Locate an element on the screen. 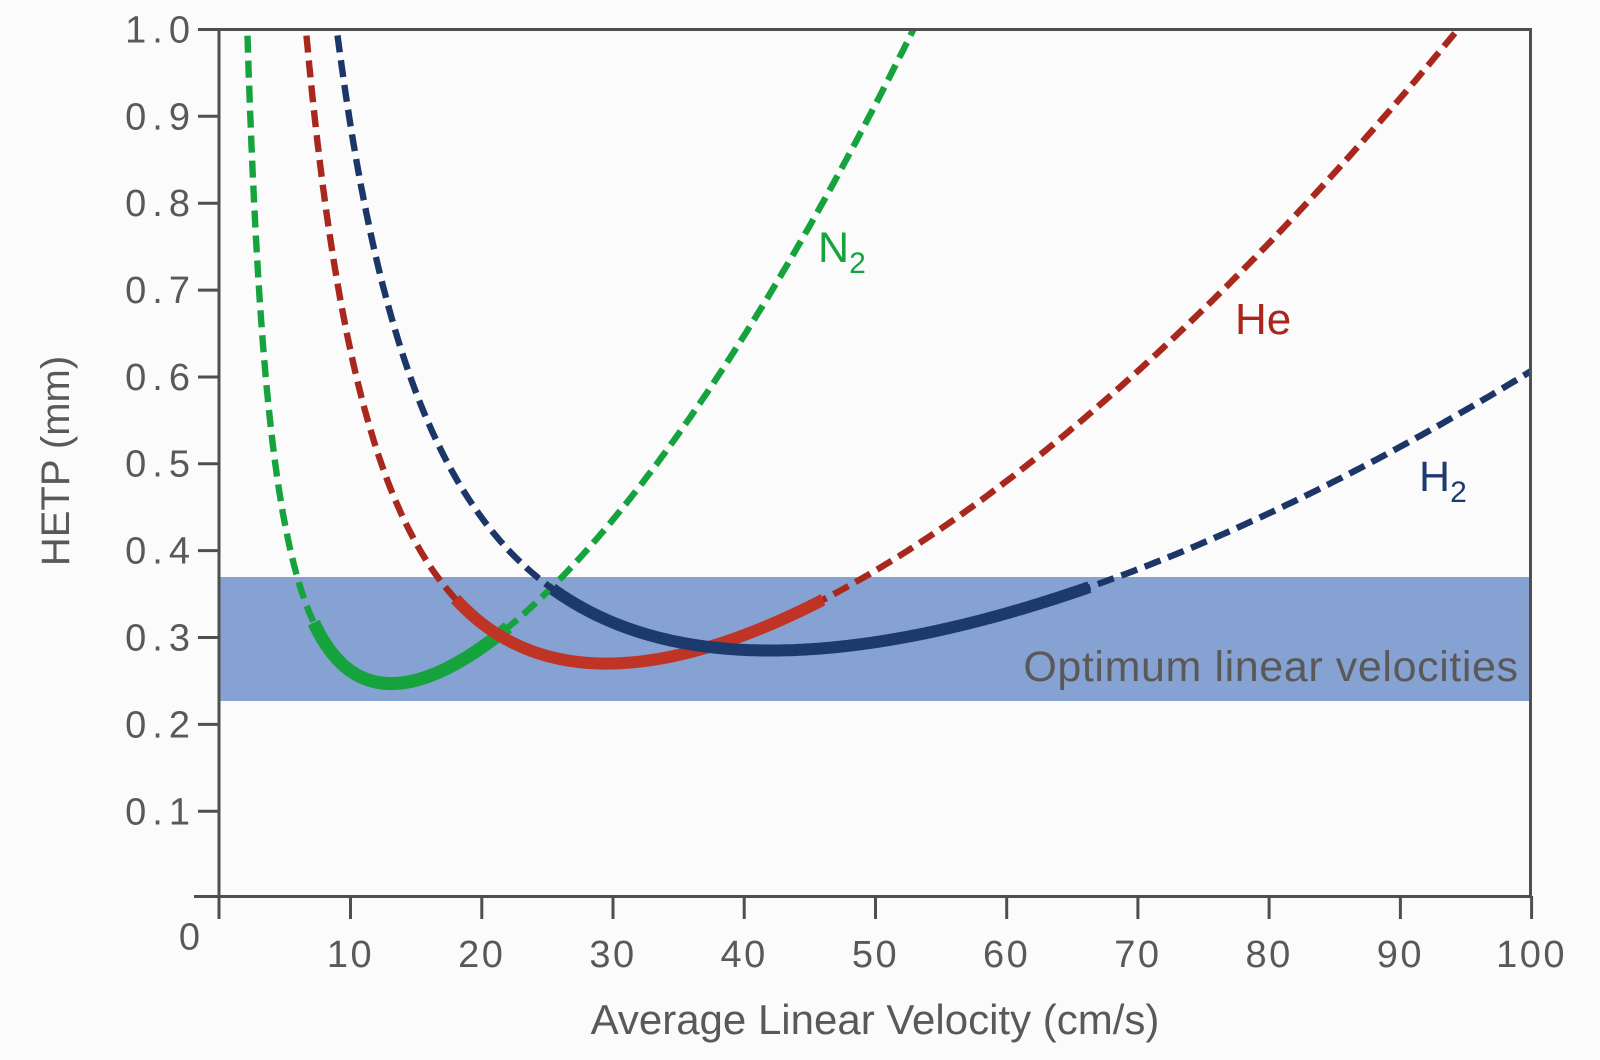 The width and height of the screenshot is (1600, 1060). svg-text: 0.1 is located at coordinates (160, 812).